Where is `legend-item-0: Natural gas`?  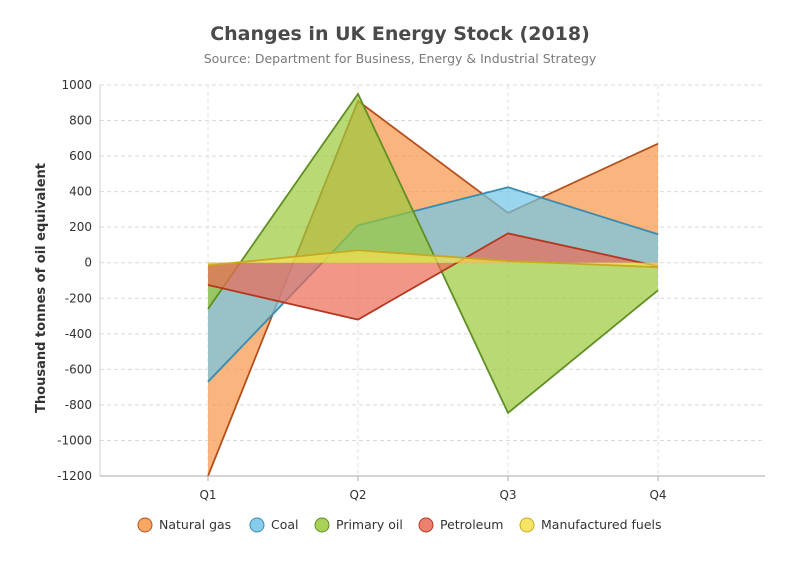
legend-item-0: Natural gas is located at coordinates (184, 525).